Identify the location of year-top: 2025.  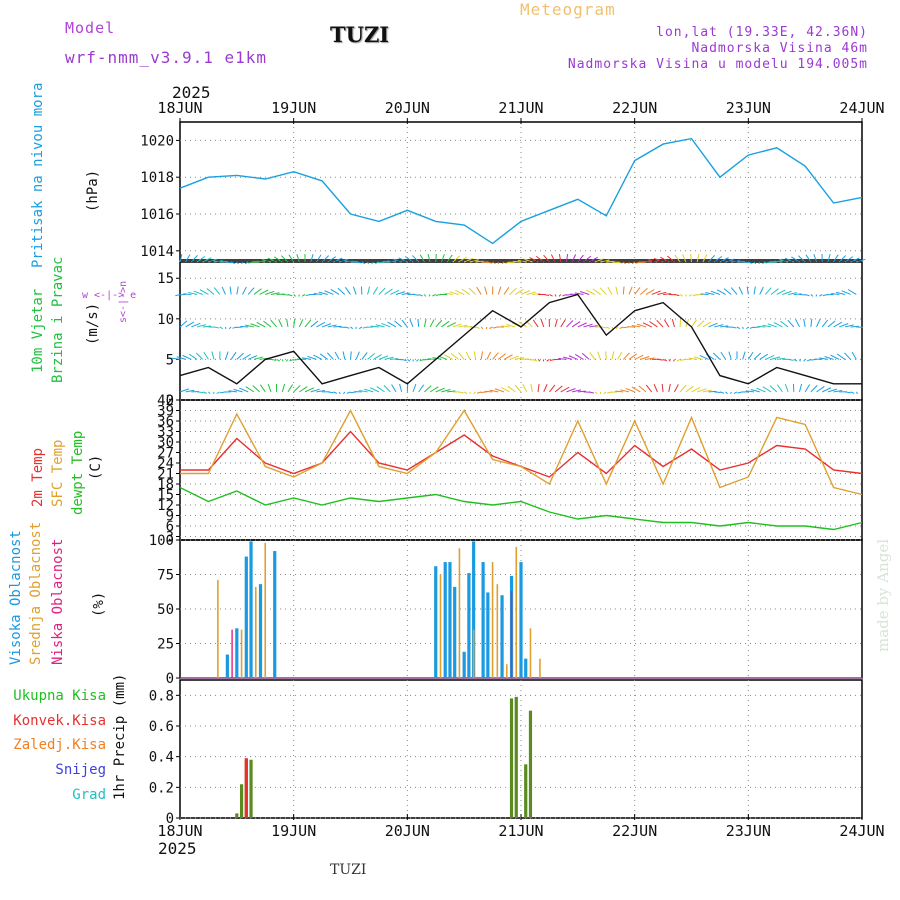
(191, 92).